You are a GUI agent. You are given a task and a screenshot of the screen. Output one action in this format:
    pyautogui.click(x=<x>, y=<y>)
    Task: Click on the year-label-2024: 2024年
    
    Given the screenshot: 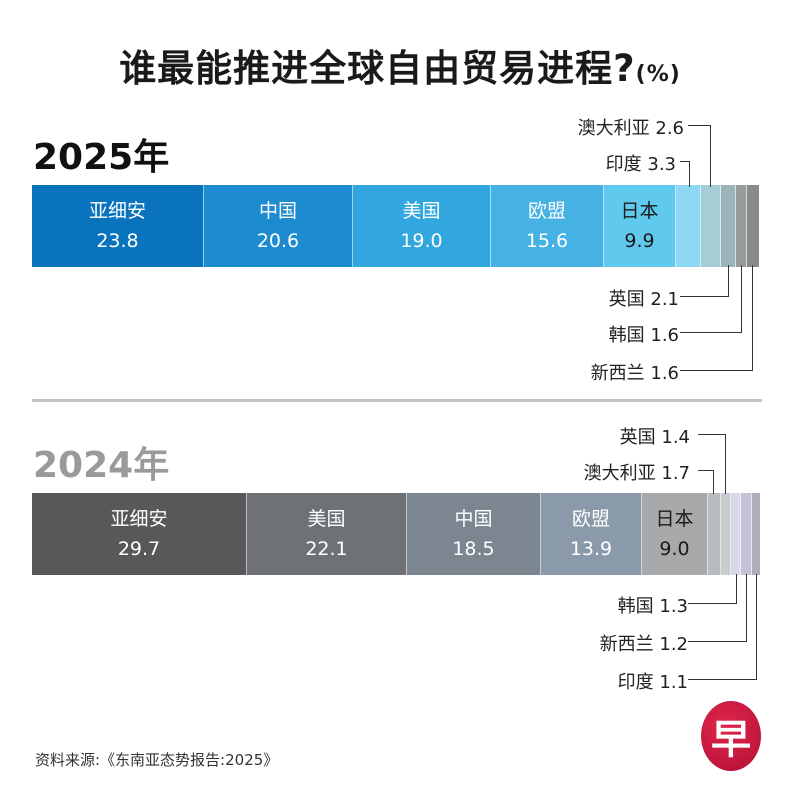 What is the action you would take?
    pyautogui.click(x=101, y=465)
    